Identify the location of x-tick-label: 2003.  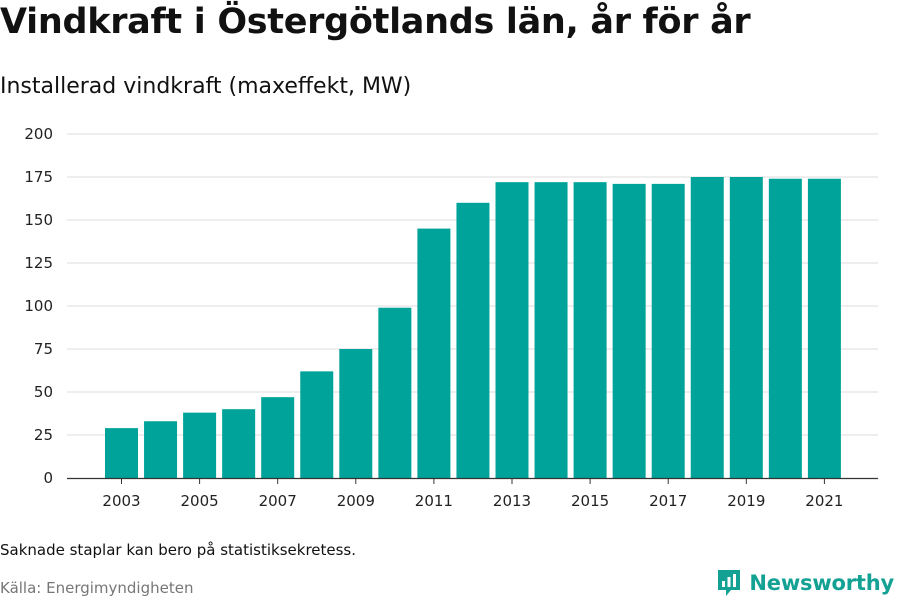
(121, 501).